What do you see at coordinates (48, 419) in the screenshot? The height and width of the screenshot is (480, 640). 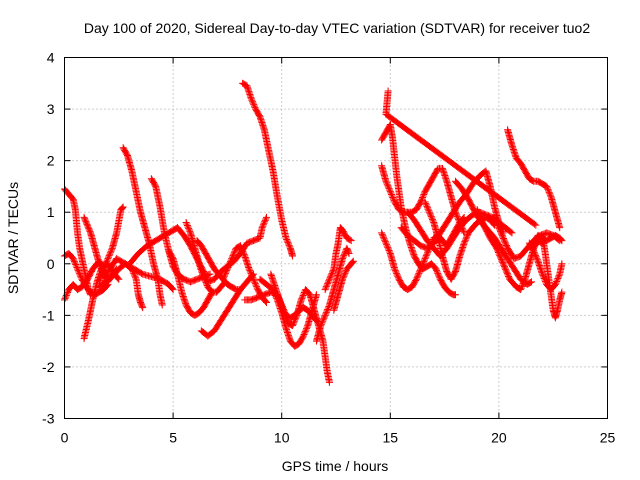 I see `y-tick-label: -3` at bounding box center [48, 419].